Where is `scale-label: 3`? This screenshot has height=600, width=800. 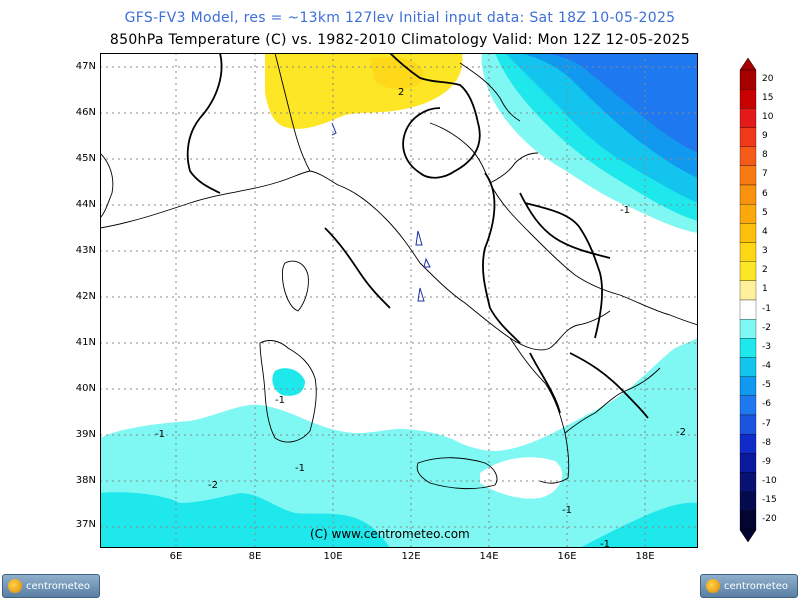 scale-label: 3 is located at coordinates (765, 251).